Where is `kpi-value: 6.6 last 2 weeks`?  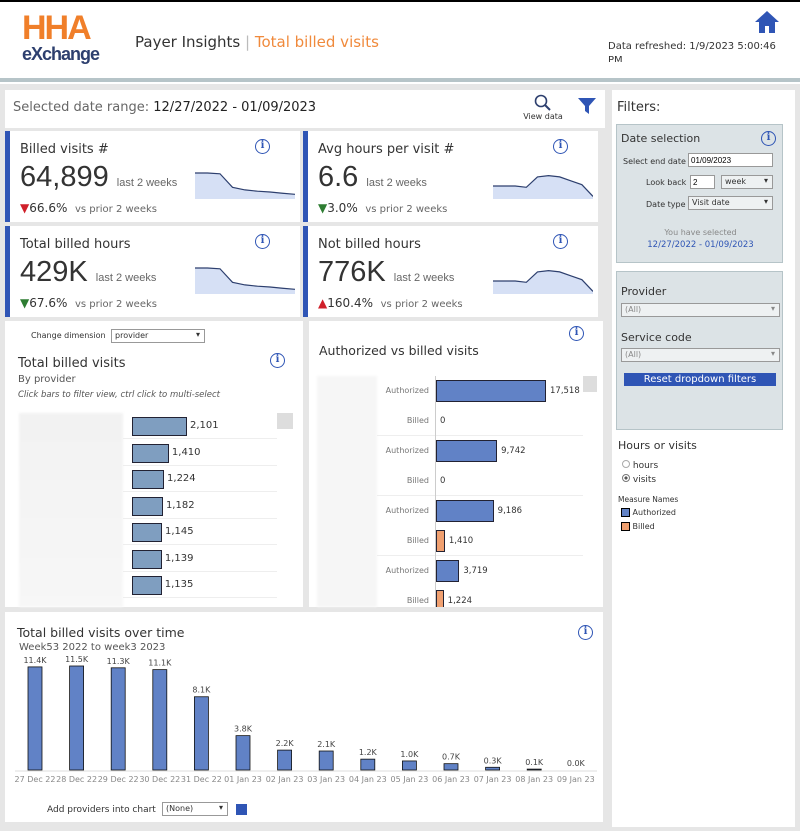
kpi-value: 6.6 last 2 weeks is located at coordinates (372, 177).